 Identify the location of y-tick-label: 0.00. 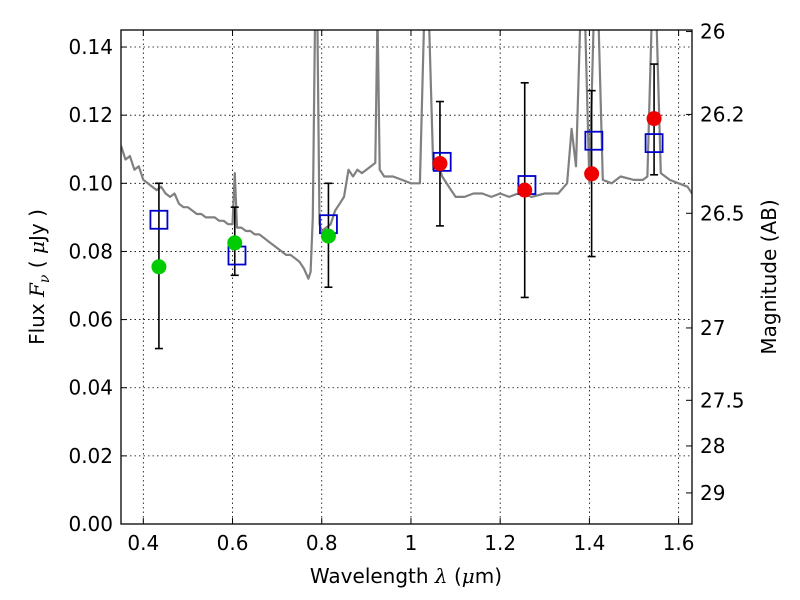
(90, 524).